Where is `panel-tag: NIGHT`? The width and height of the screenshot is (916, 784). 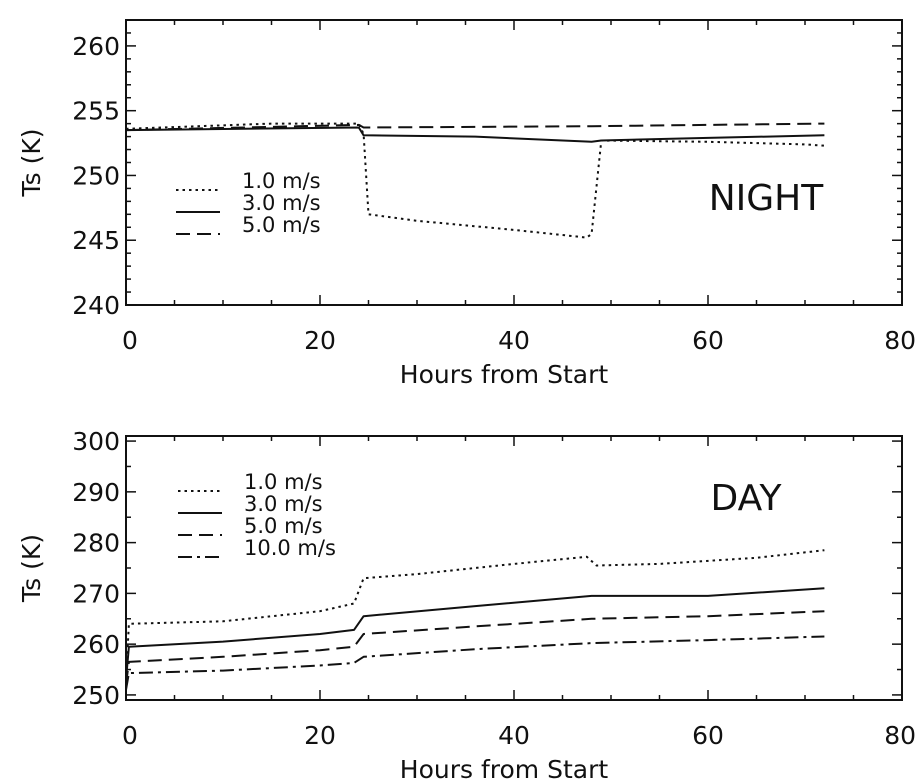 panel-tag: NIGHT is located at coordinates (767, 198).